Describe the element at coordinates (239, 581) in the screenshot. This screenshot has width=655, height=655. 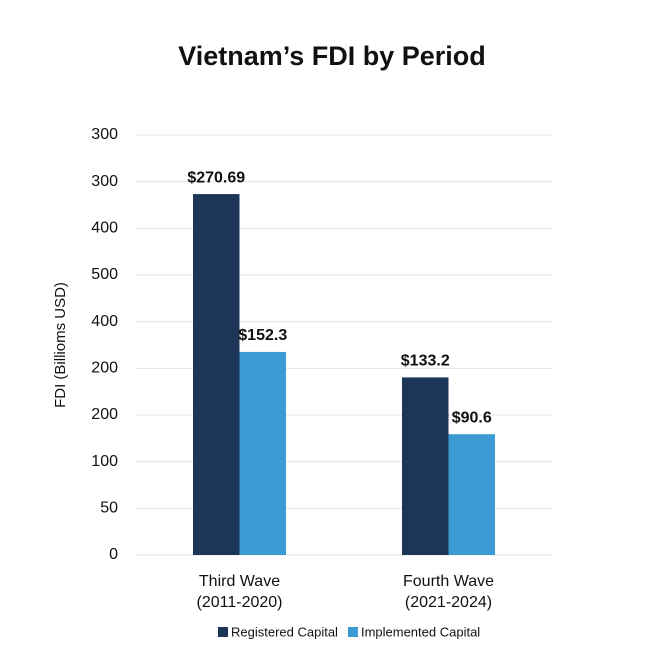
I see `x-tick-label: Third Wave` at that location.